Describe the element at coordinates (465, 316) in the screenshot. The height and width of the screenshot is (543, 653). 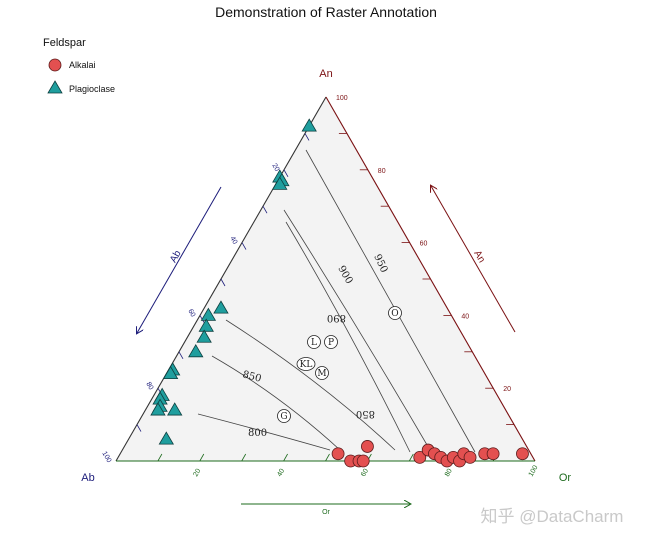
I see `tick-label-an: 40` at that location.